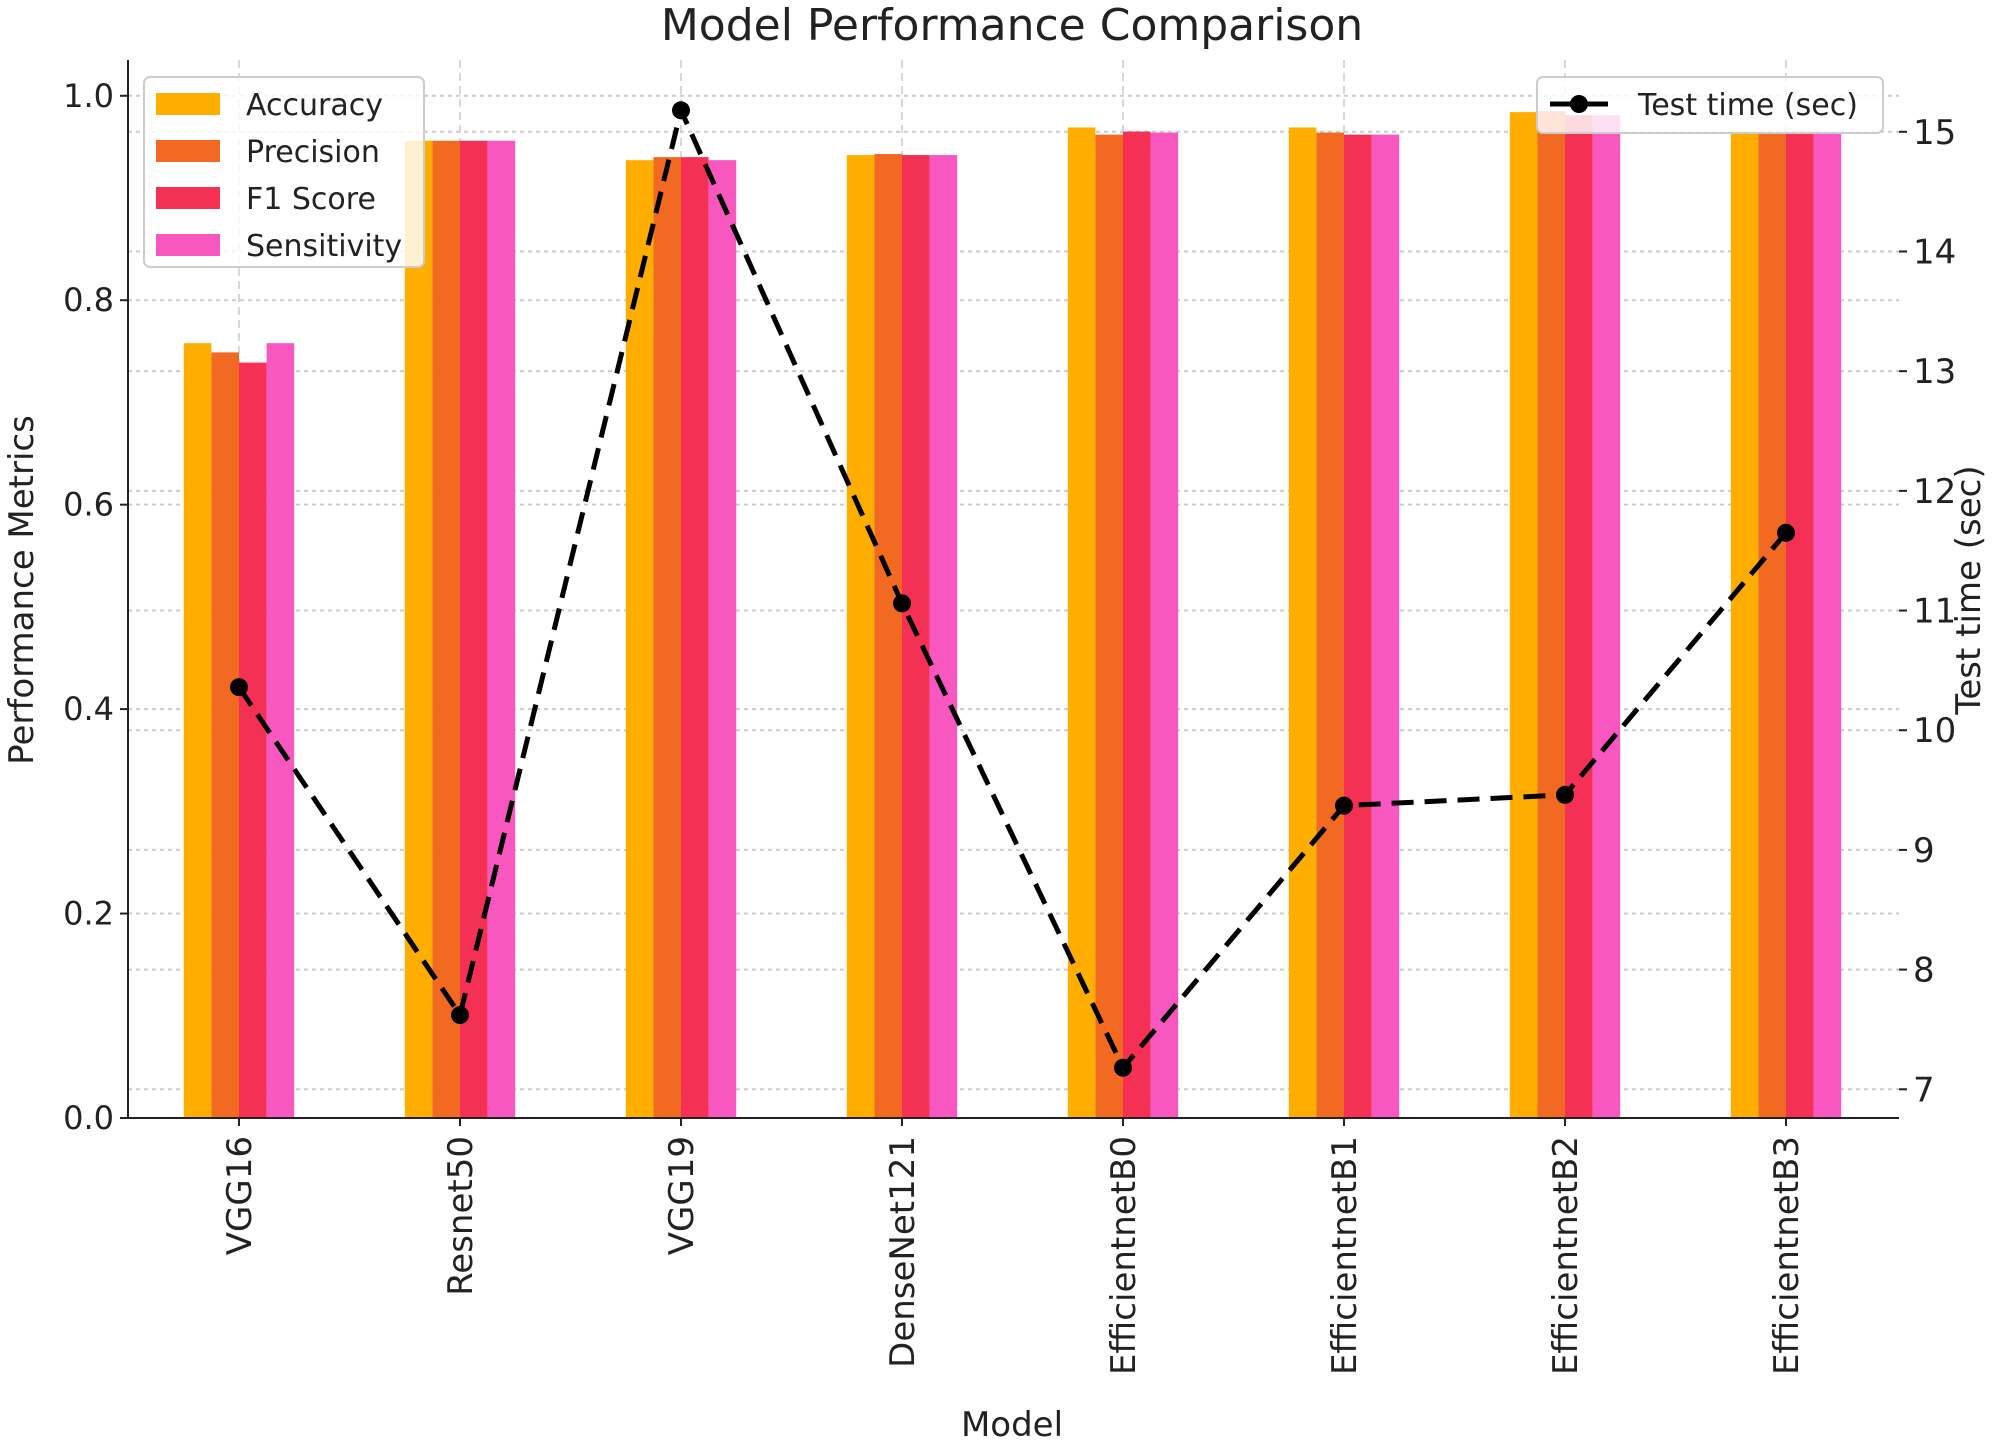 The width and height of the screenshot is (2008, 1447). I want to click on y-tick-label: 1.0, so click(88, 96).